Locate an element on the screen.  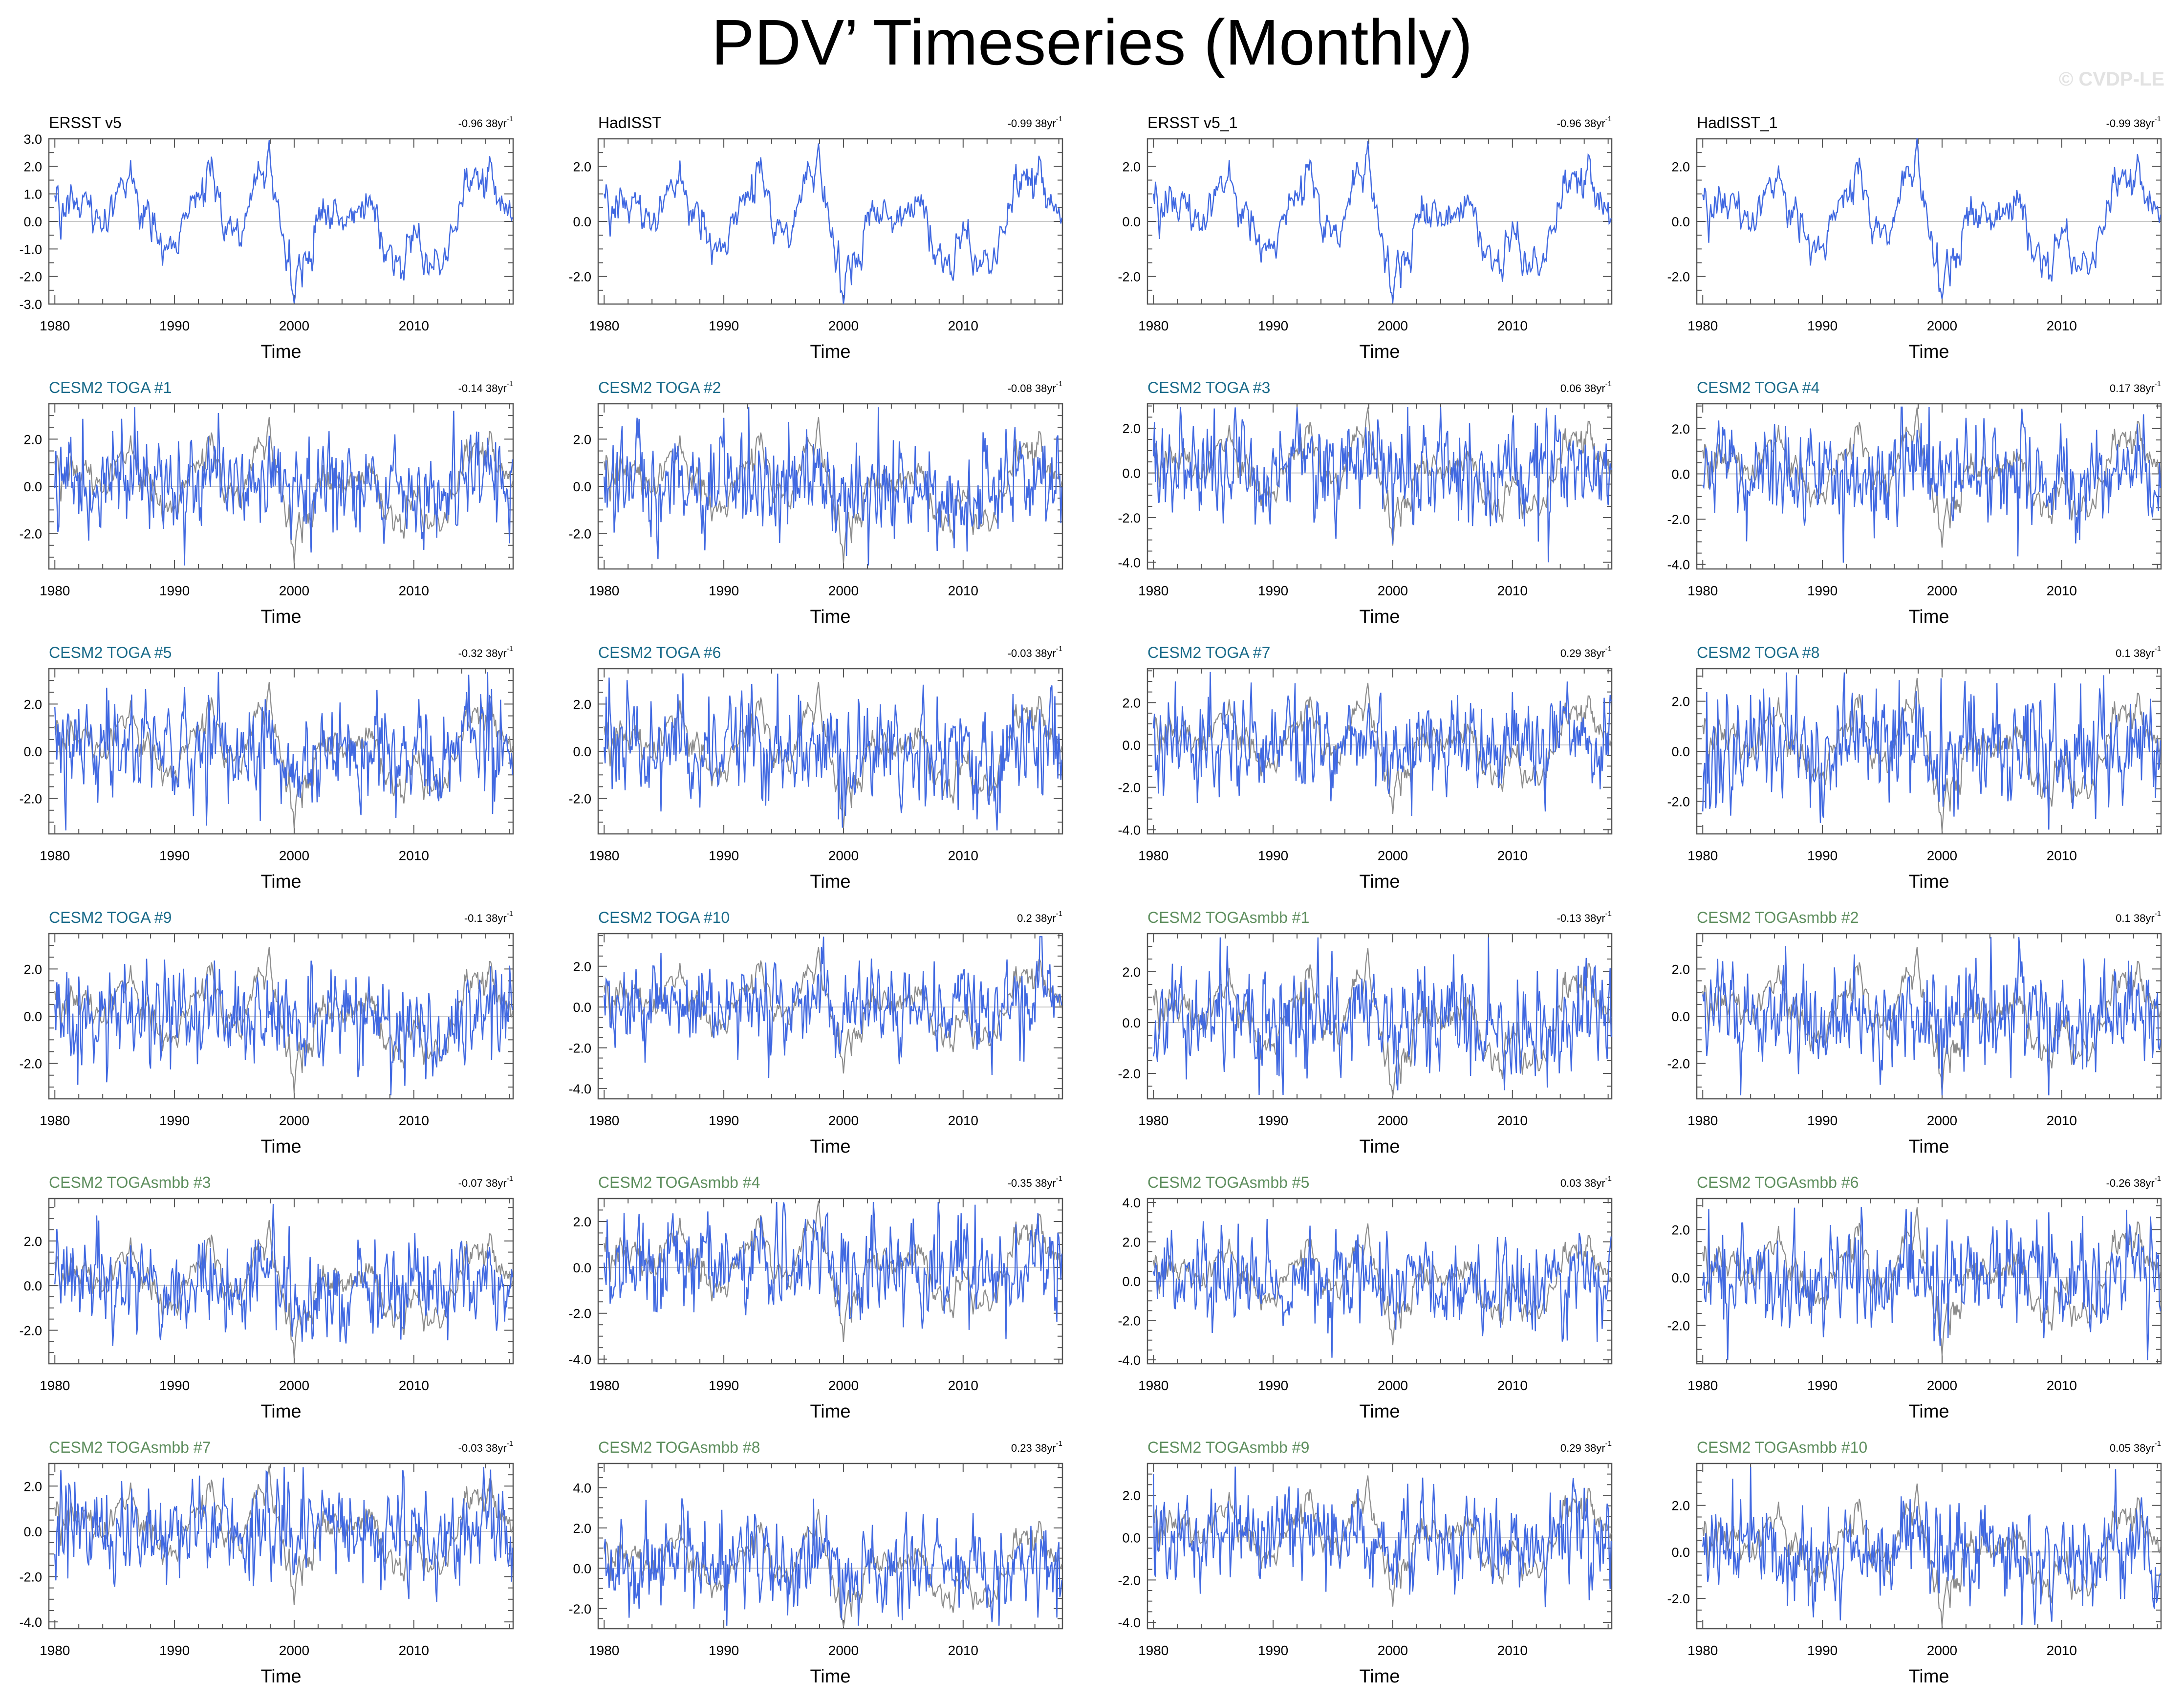
panel-title: CESM2 TOGA #9 is located at coordinates (110, 917).